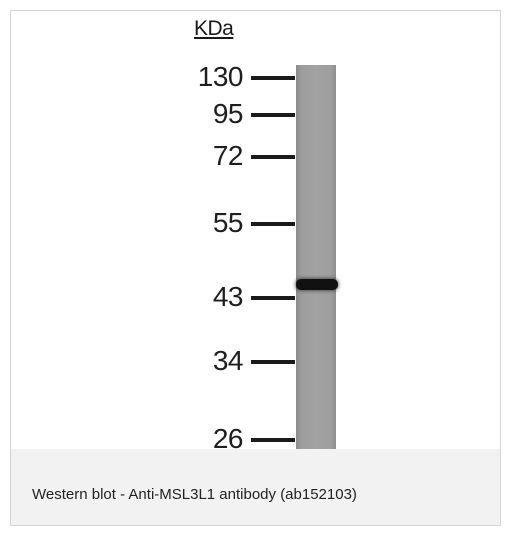 This screenshot has height=536, width=511. Describe the element at coordinates (215, 114) in the screenshot. I see `marker-label-95: 95` at that location.